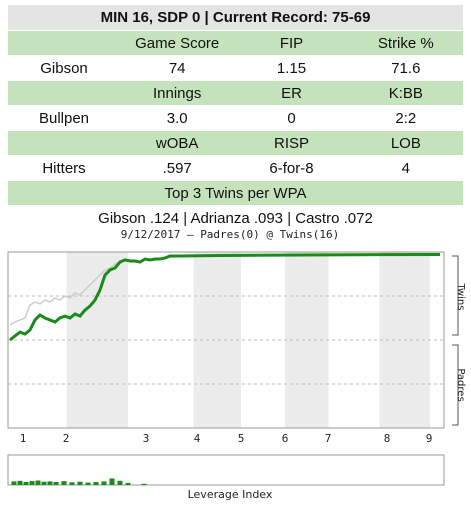 Image resolution: width=471 pixels, height=508 pixels. Describe the element at coordinates (405, 143) in the screenshot. I see `table-cell: LOB` at that location.